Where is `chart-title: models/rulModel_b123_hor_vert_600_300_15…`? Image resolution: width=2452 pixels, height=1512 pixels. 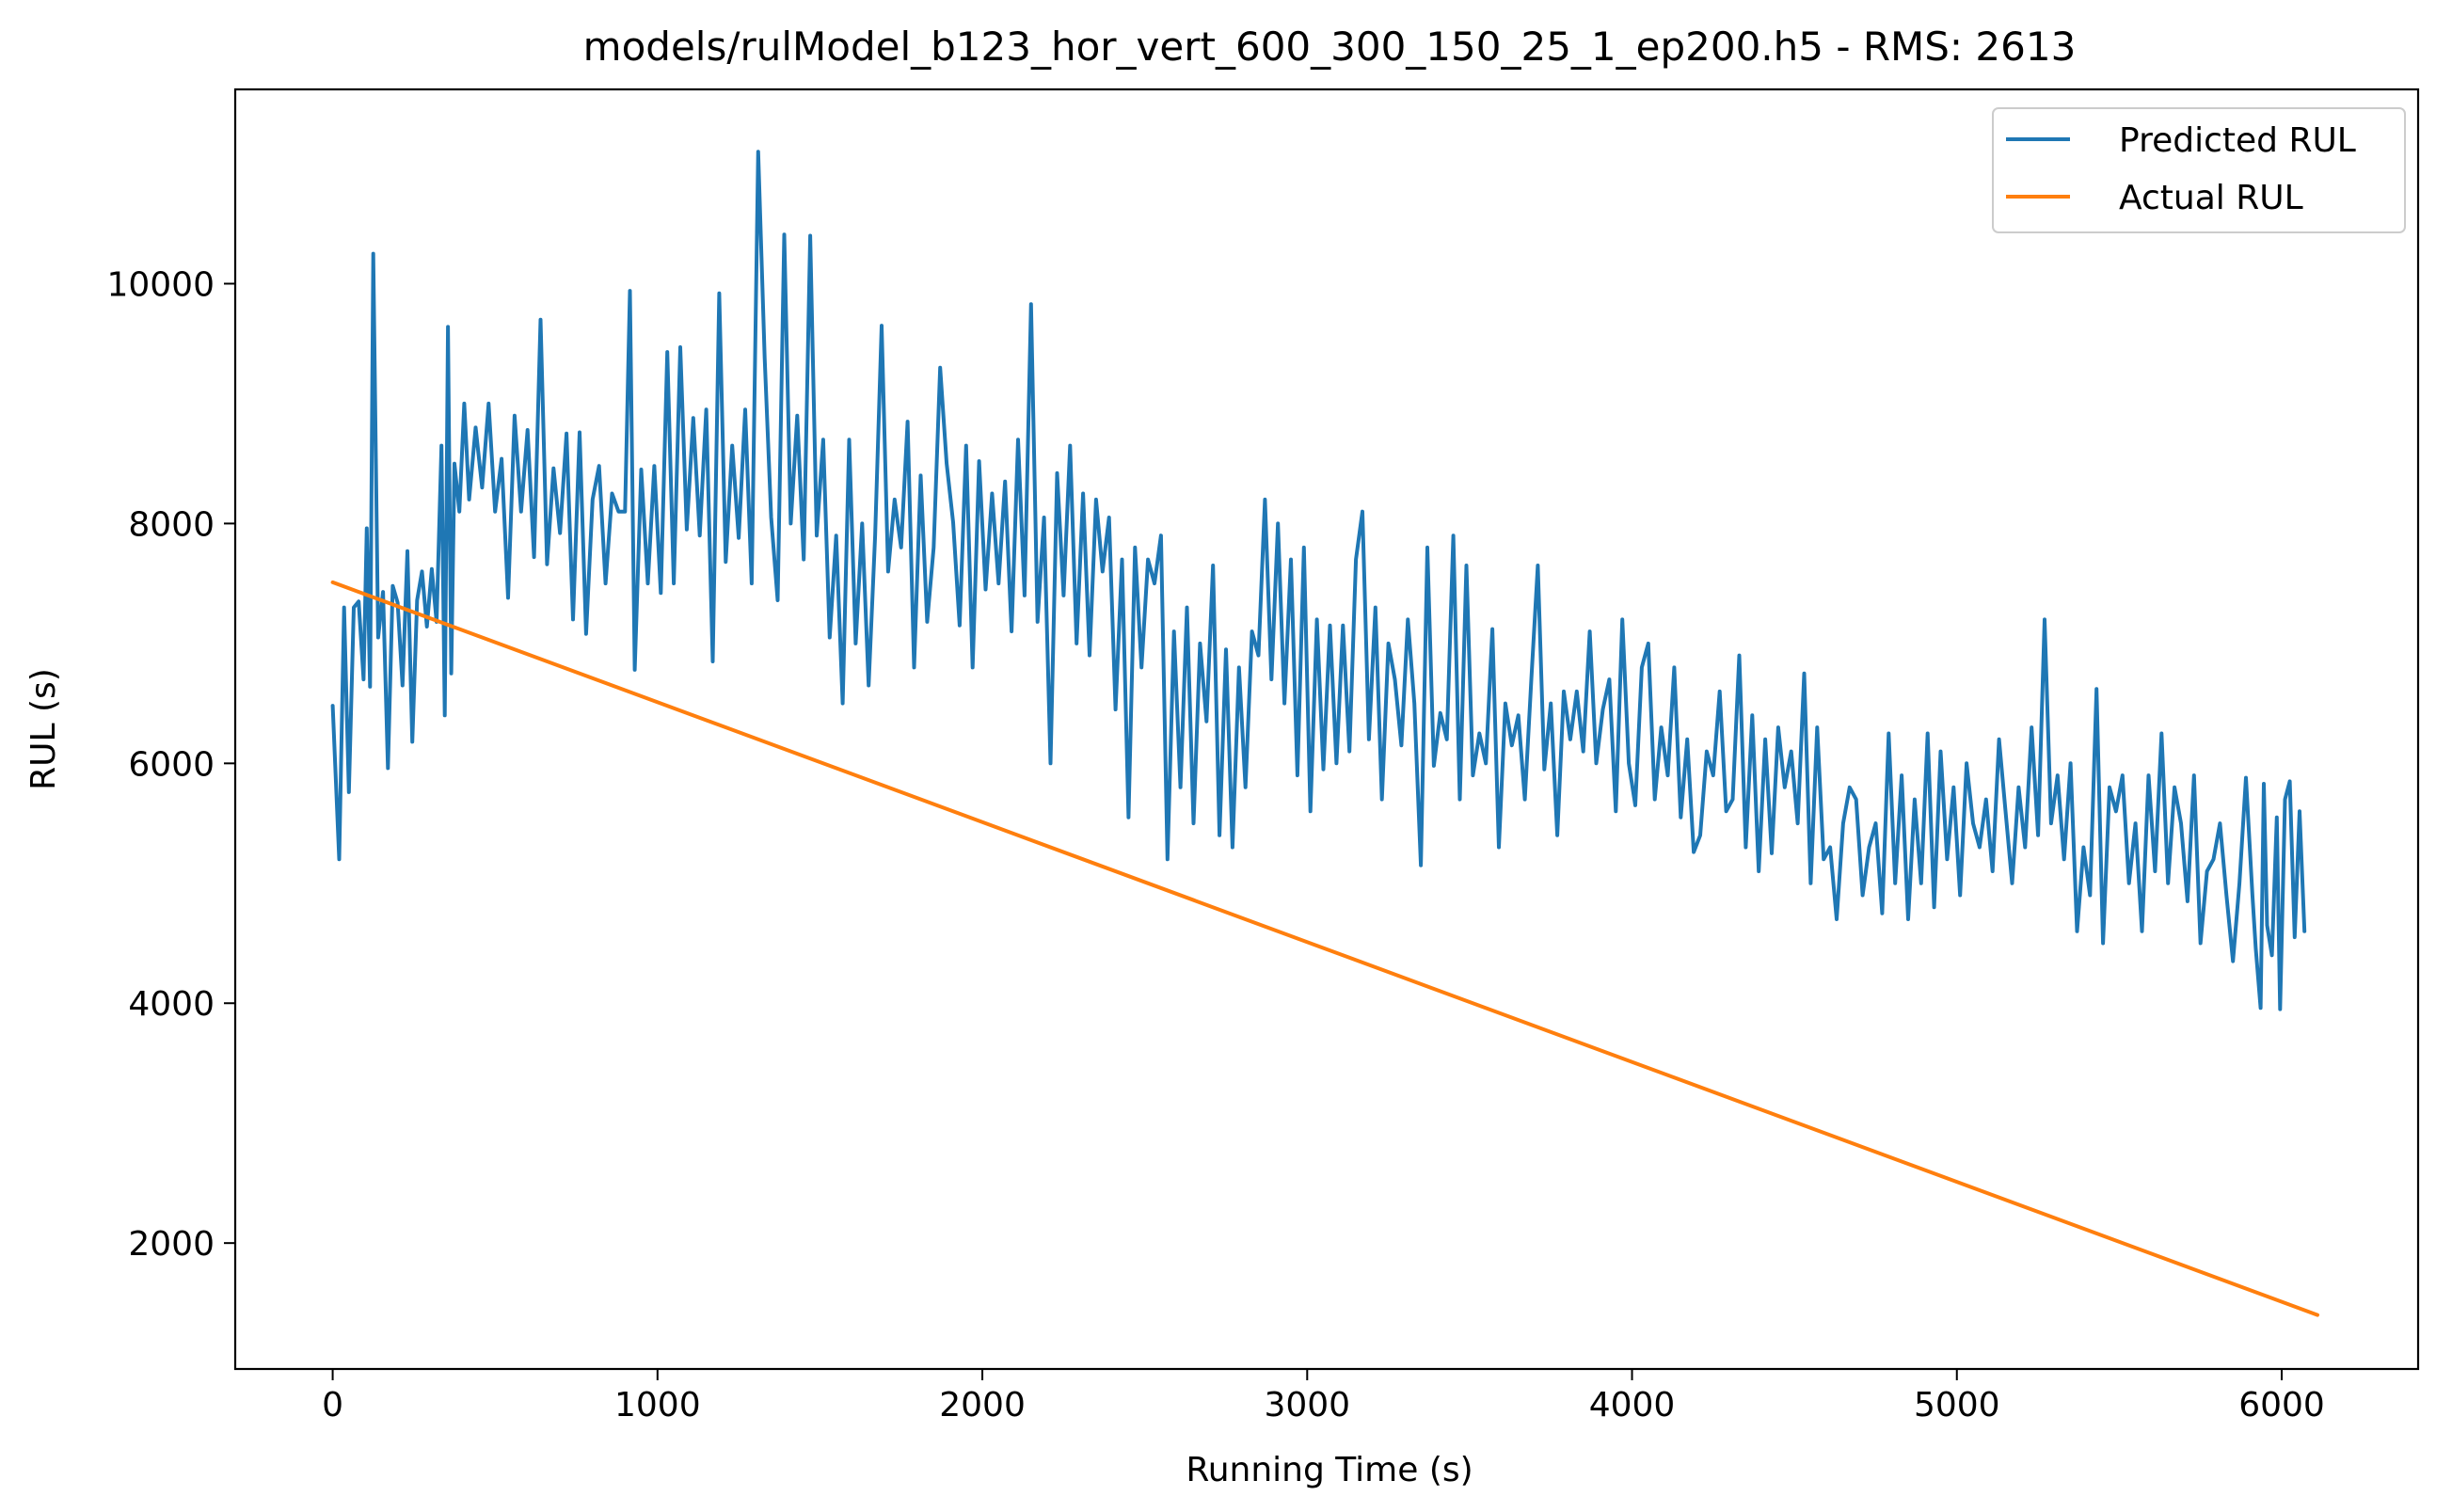
chart-title: models/rulModel_b123_hor_vert_600_300_15… is located at coordinates (1330, 47).